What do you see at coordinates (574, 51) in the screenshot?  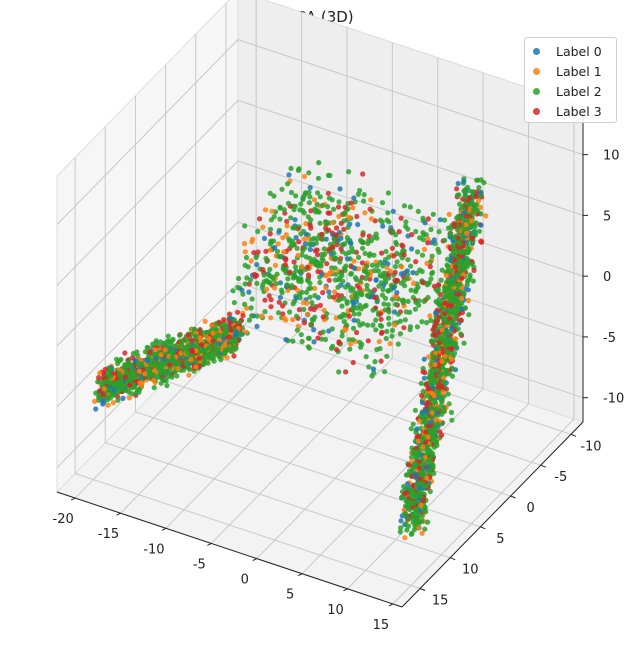 I see `legend-item-0: Label 0` at bounding box center [574, 51].